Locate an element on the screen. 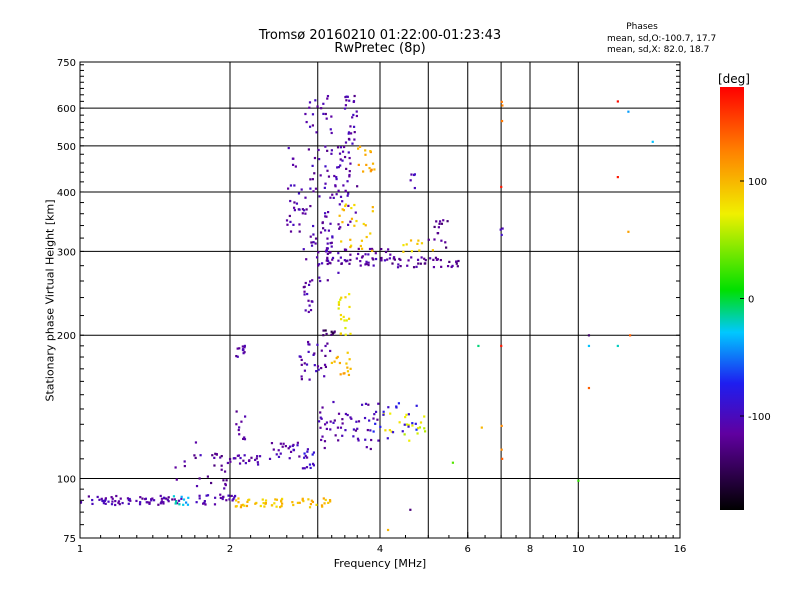  y-tick-label: 750 is located at coordinates (66, 63).